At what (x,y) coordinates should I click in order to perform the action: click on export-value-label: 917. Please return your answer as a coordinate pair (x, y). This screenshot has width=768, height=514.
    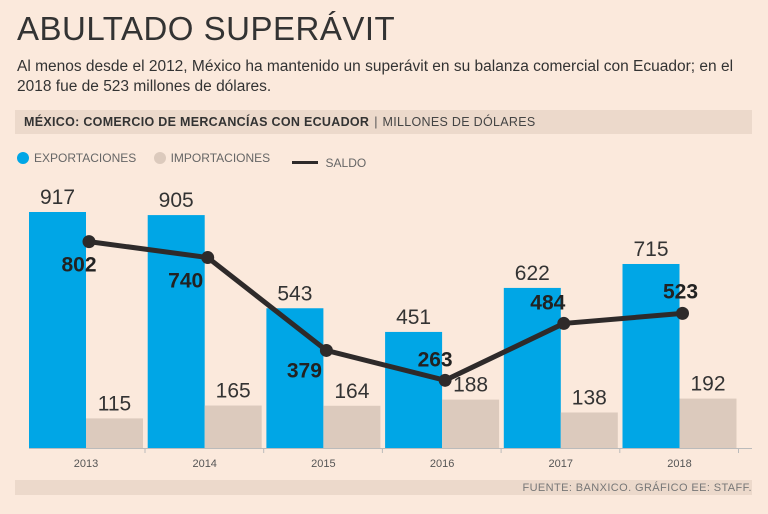
    Looking at the image, I should click on (57, 197).